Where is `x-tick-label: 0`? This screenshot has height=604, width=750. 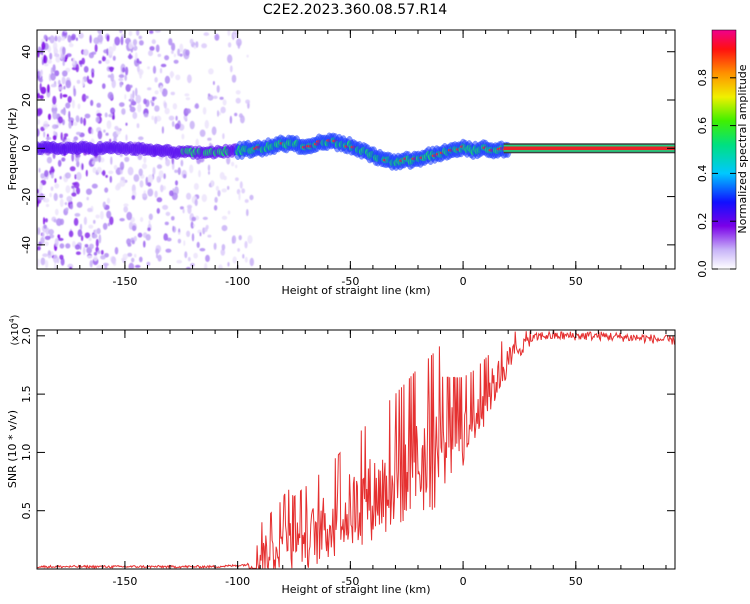
x-tick-label: 0 is located at coordinates (463, 581).